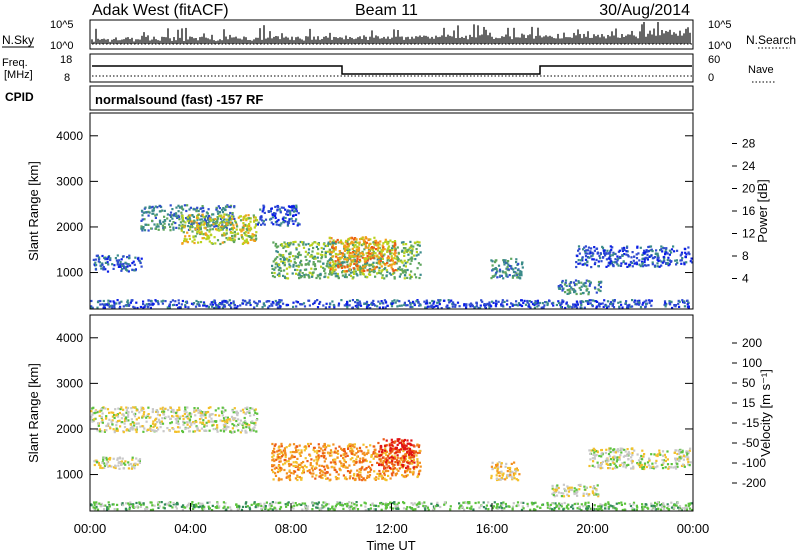 This screenshot has height=554, width=800. I want to click on plot-date: 30/Aug/2014, so click(644, 10).